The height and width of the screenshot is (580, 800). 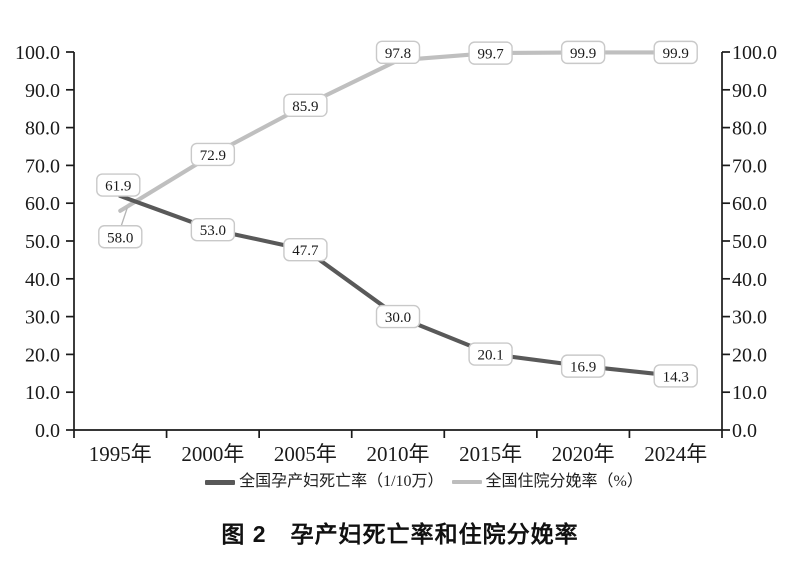 I want to click on figure-caption: 图 2 孕产妇死亡率和住院分娩率, so click(x=400, y=534).